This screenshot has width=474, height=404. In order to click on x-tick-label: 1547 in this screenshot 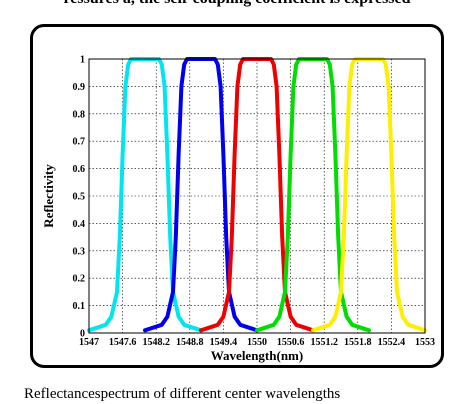, I will do `click(89, 342)`.